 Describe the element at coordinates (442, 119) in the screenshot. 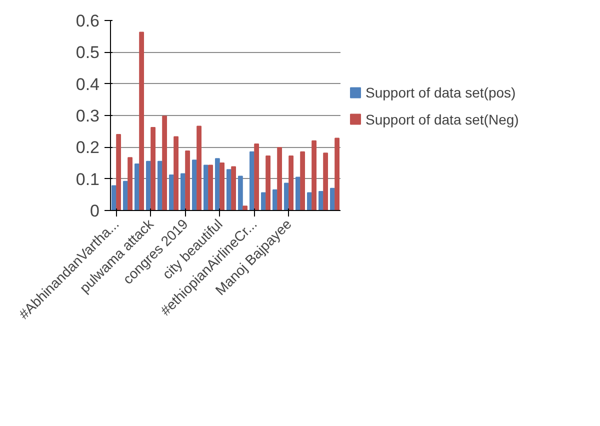

I see `legend-label: Support of data set(Neg)` at that location.